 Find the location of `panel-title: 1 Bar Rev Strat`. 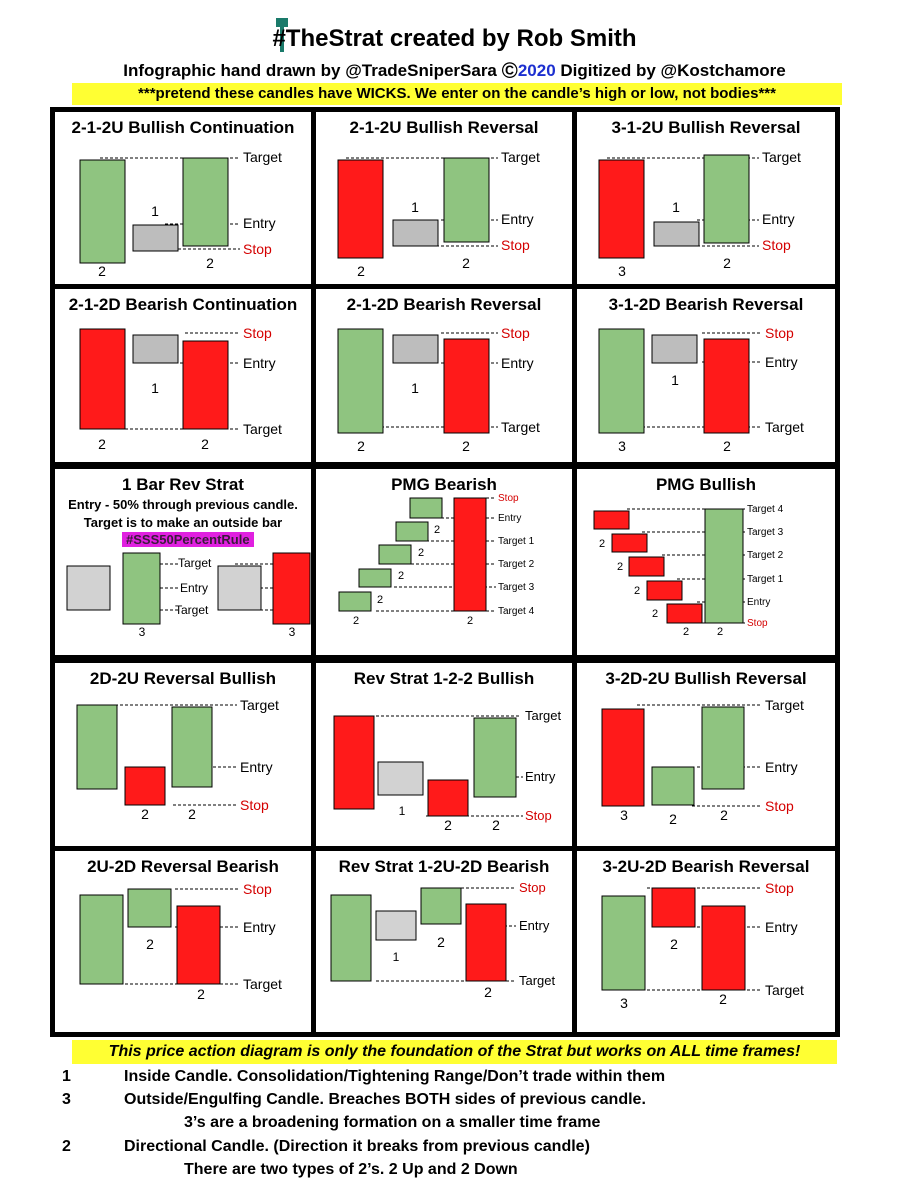

panel-title: 1 Bar Rev Strat is located at coordinates (183, 484).